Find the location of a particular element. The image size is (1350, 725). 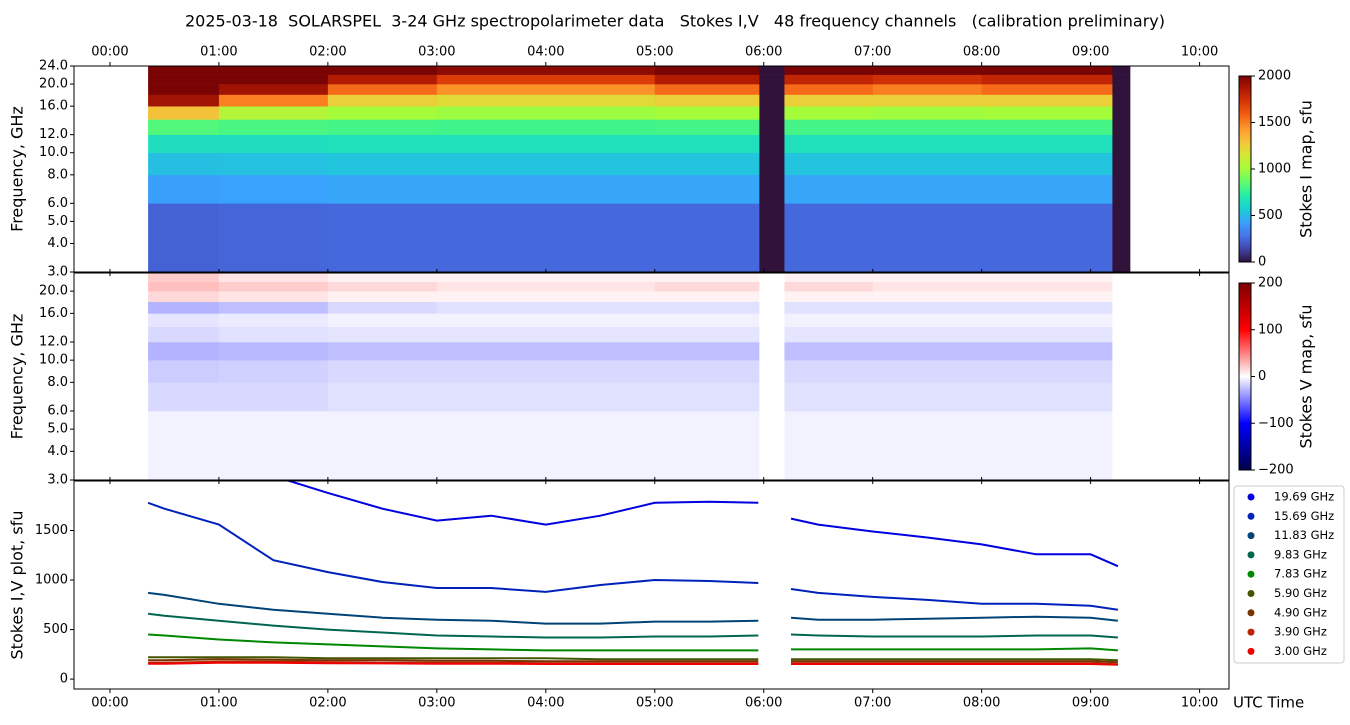

y-axis-label: Frequency, GHz is located at coordinates (17, 377).